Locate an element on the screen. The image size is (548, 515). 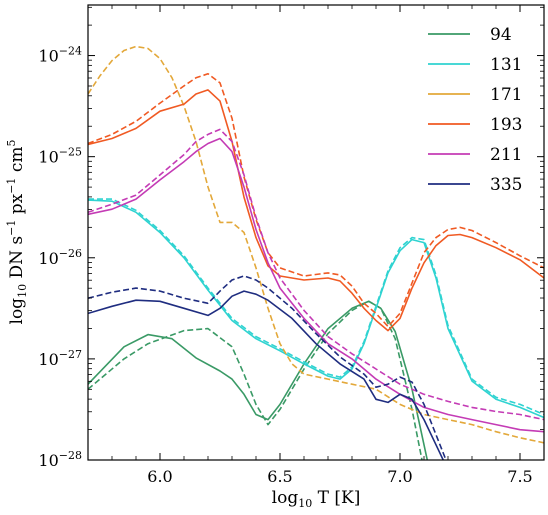
x-tick-label: 6.5 is located at coordinates (279, 476).